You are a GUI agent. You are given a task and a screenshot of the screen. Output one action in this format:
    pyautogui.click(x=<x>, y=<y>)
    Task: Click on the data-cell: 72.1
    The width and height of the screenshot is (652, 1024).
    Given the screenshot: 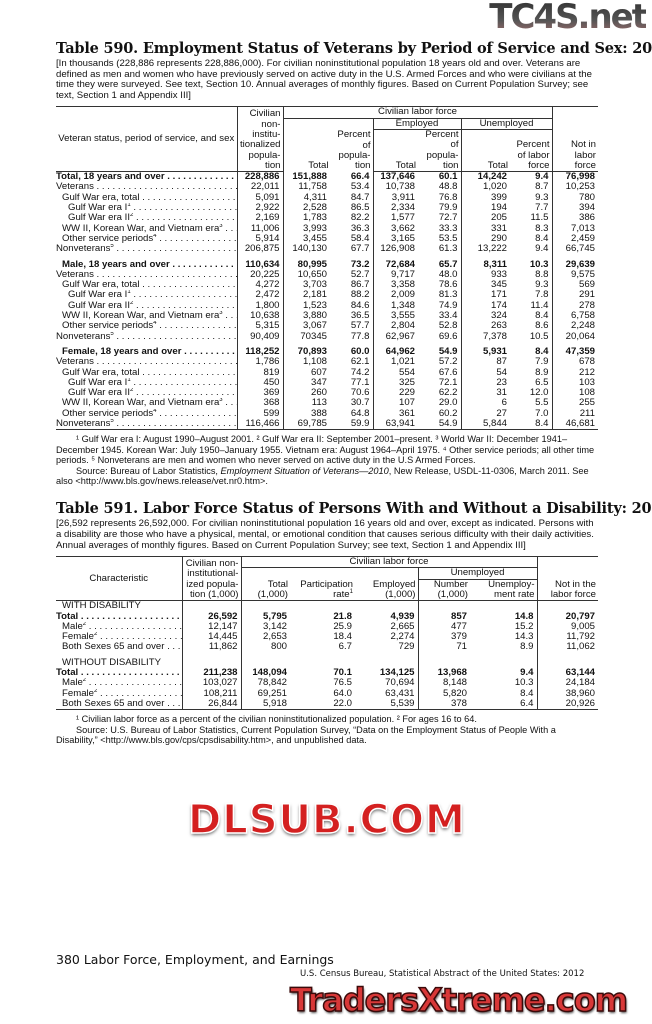 What is the action you would take?
    pyautogui.click(x=448, y=382)
    